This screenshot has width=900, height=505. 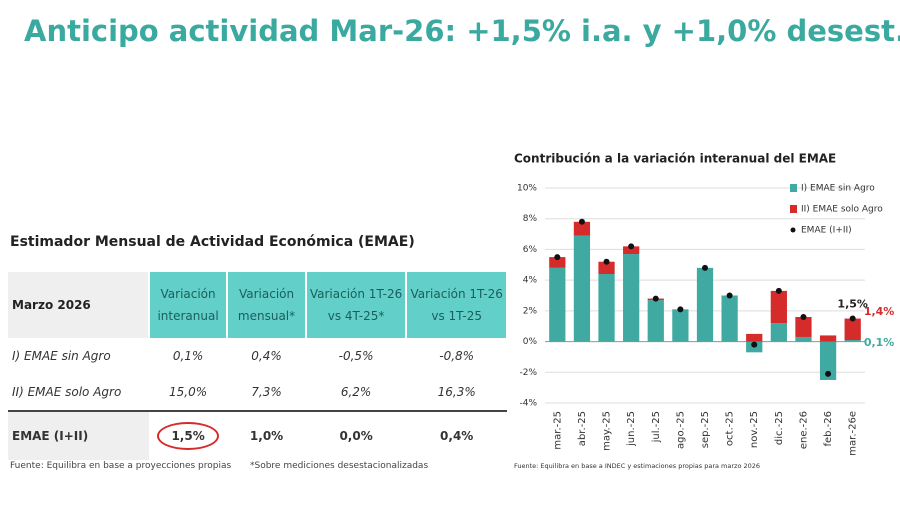 I want to click on cell: 0,1%, so click(x=188, y=356).